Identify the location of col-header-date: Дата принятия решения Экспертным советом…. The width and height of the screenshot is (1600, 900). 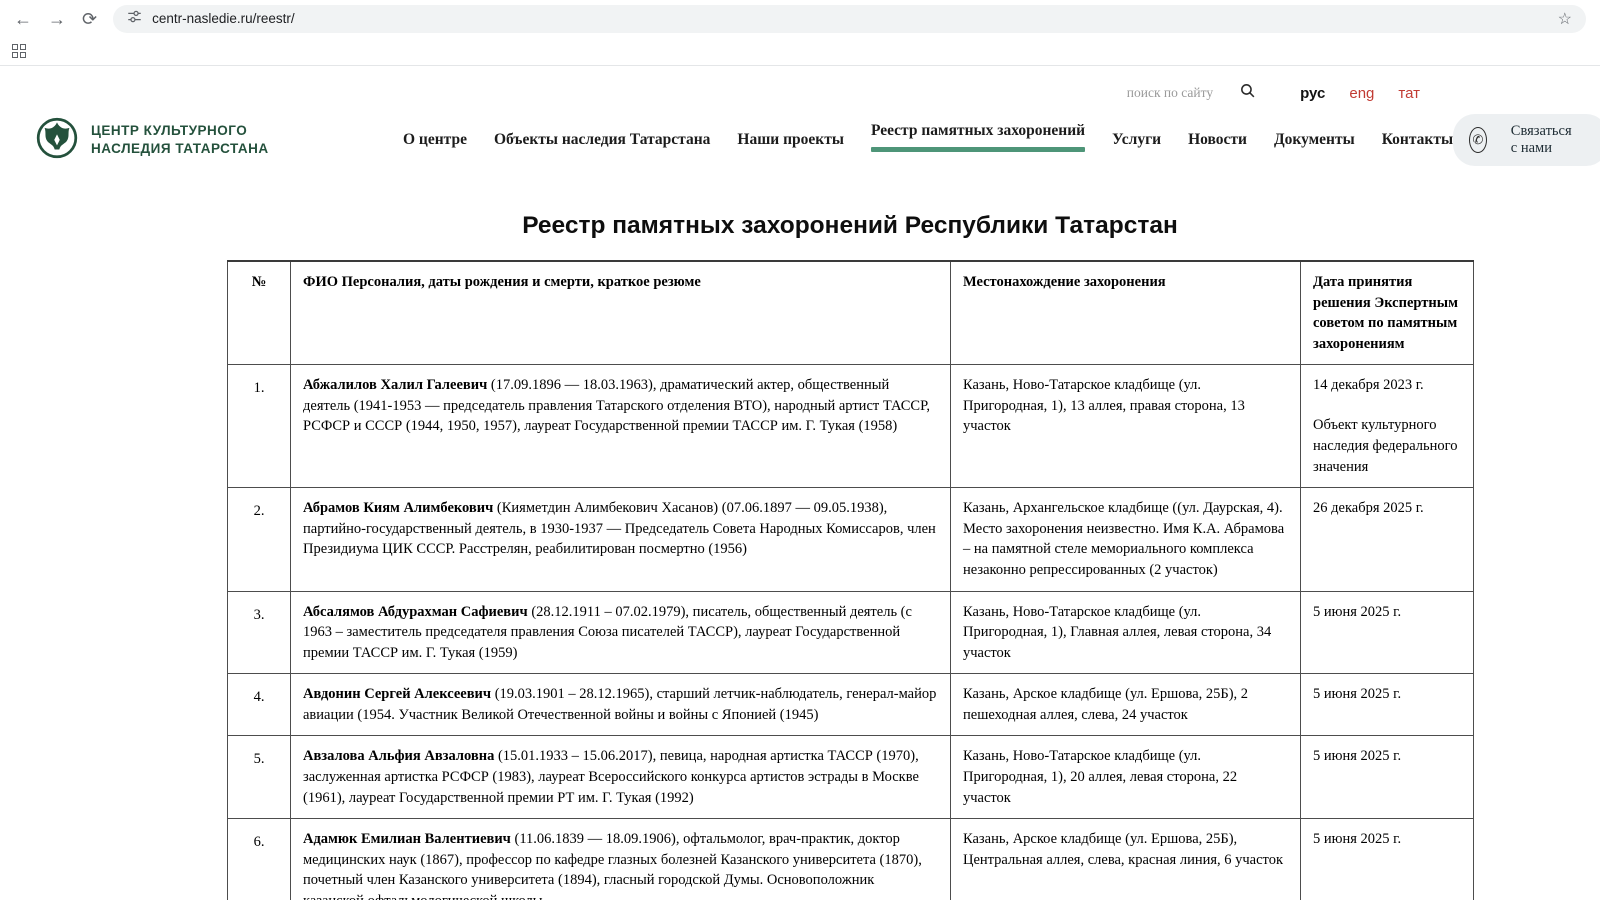
(1387, 313).